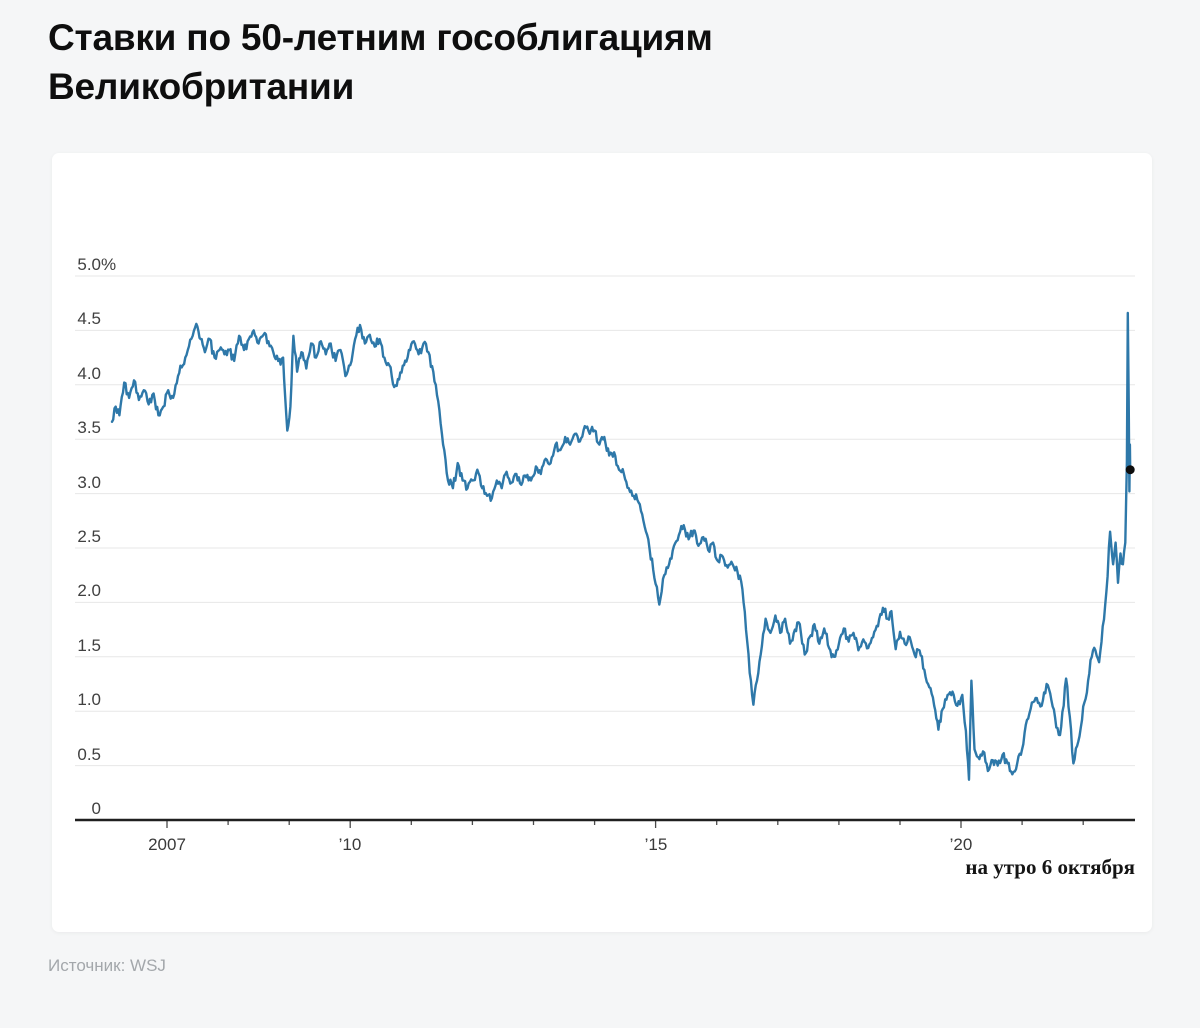 Image resolution: width=1200 pixels, height=1028 pixels. I want to click on y-axis-label: 4.5, so click(89, 318).